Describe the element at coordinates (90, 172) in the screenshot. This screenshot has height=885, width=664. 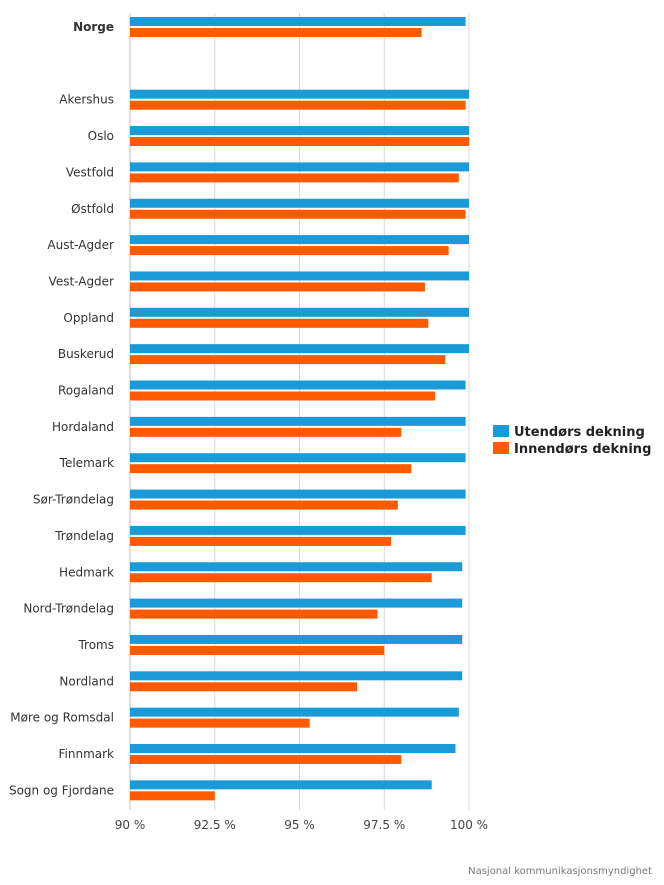
I see `category-label: Vestfold` at that location.